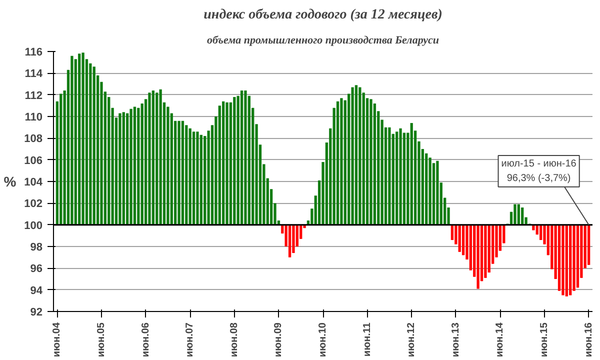  I want to click on x-tick-label: июн.15, so click(544, 340).